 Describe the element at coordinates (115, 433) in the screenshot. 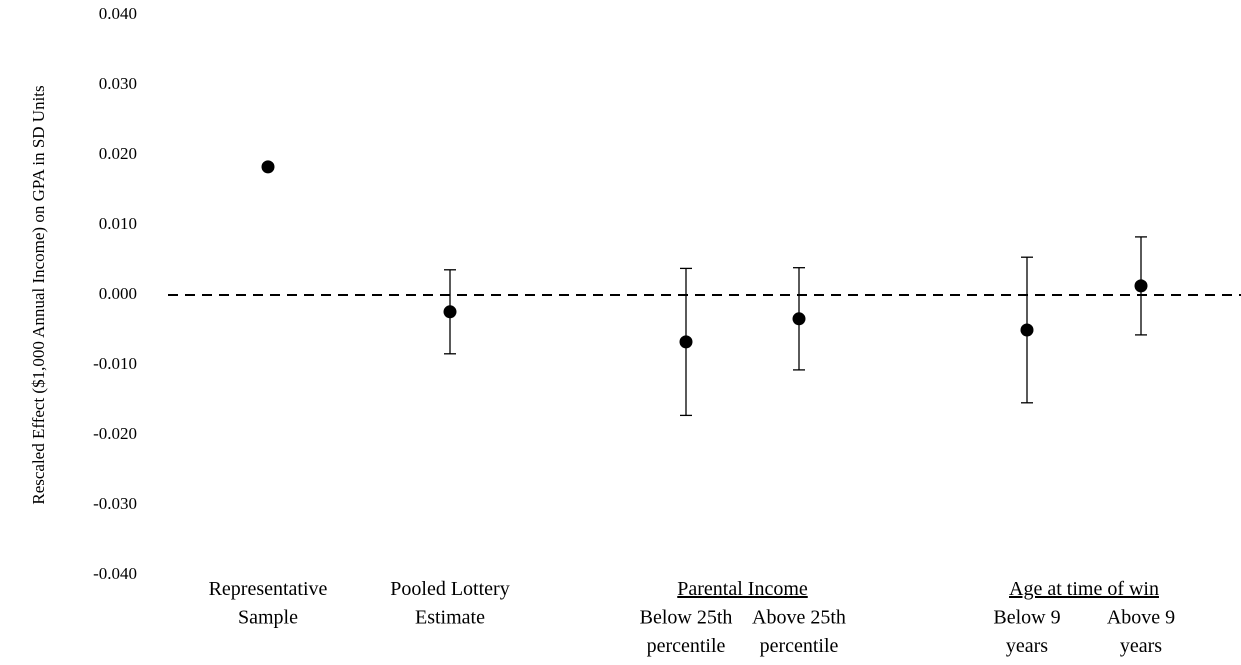

I see `y-tick-label: -0.020` at that location.